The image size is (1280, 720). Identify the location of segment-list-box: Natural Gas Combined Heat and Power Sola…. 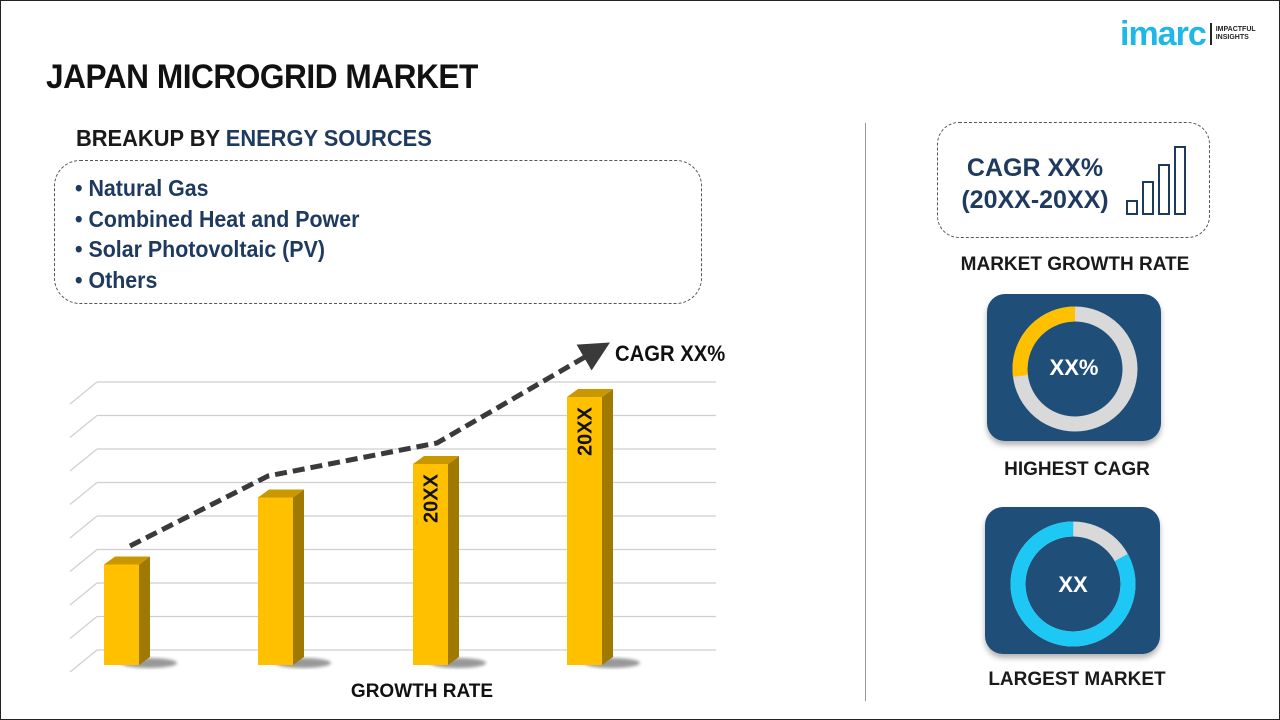
(378, 232).